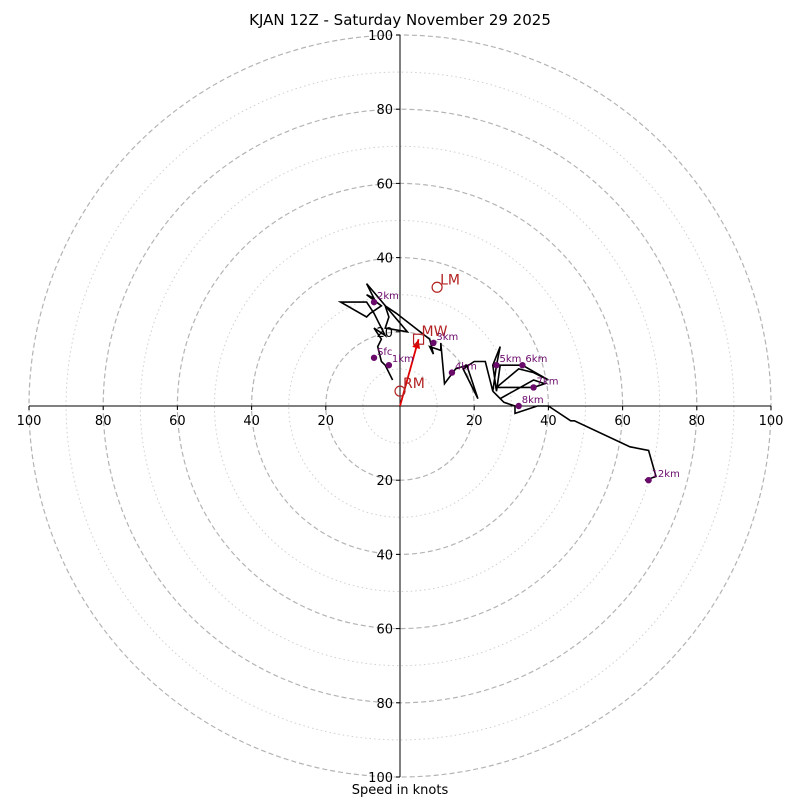  What do you see at coordinates (418, 339) in the screenshot?
I see `mw-marker` at bounding box center [418, 339].